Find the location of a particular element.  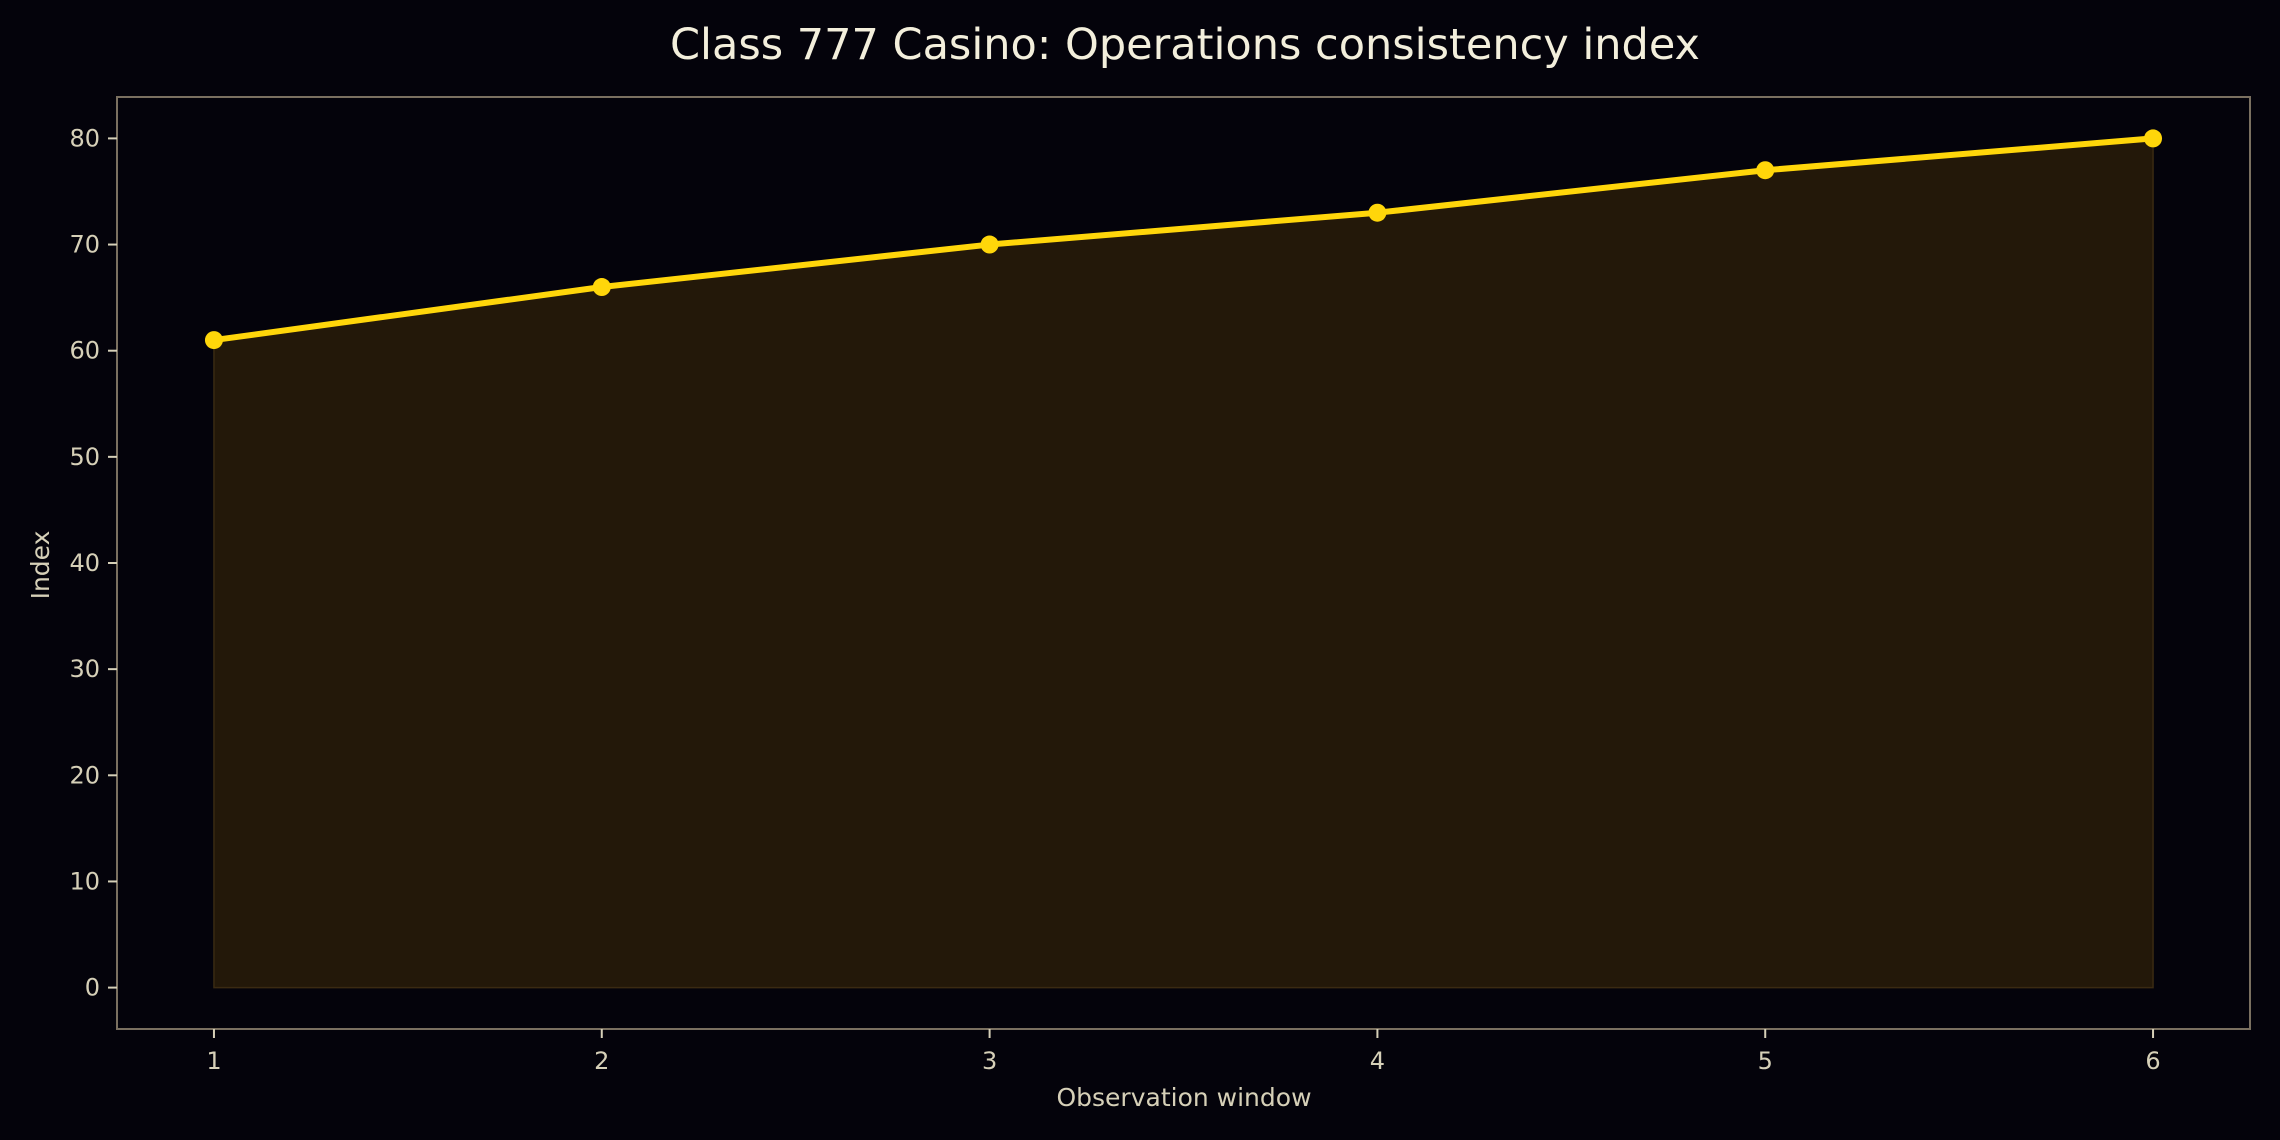

data-point-marker: 3: 70 is located at coordinates (989, 244).